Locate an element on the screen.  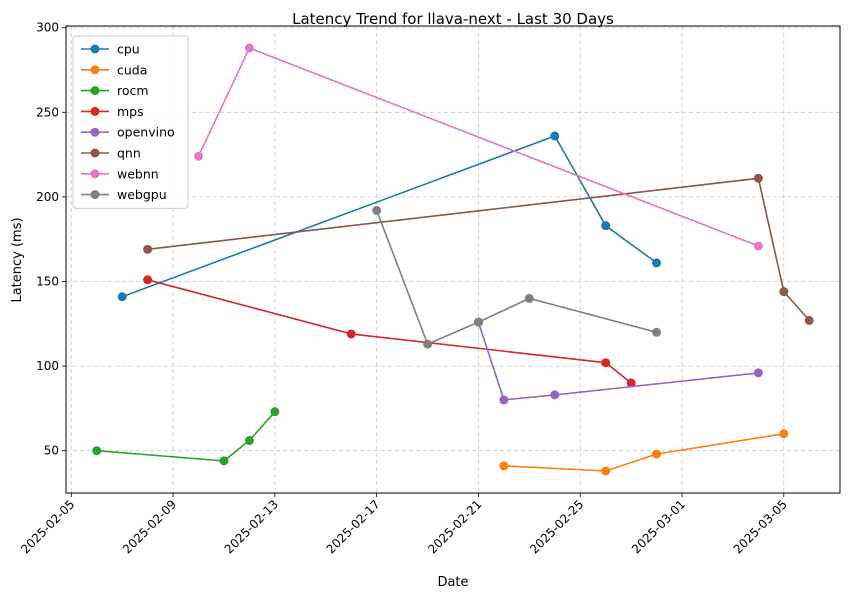
legend-label: mps is located at coordinates (130, 111).